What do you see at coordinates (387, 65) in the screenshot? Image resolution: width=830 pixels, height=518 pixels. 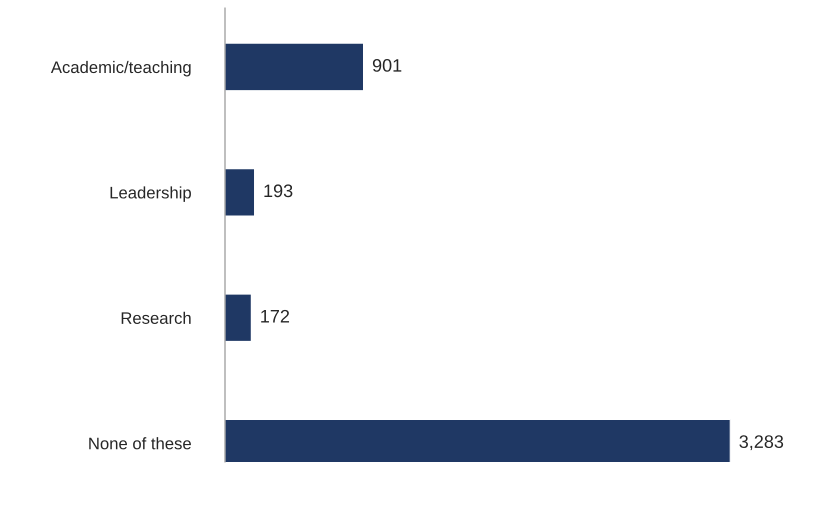 I see `data-label: 901` at bounding box center [387, 65].